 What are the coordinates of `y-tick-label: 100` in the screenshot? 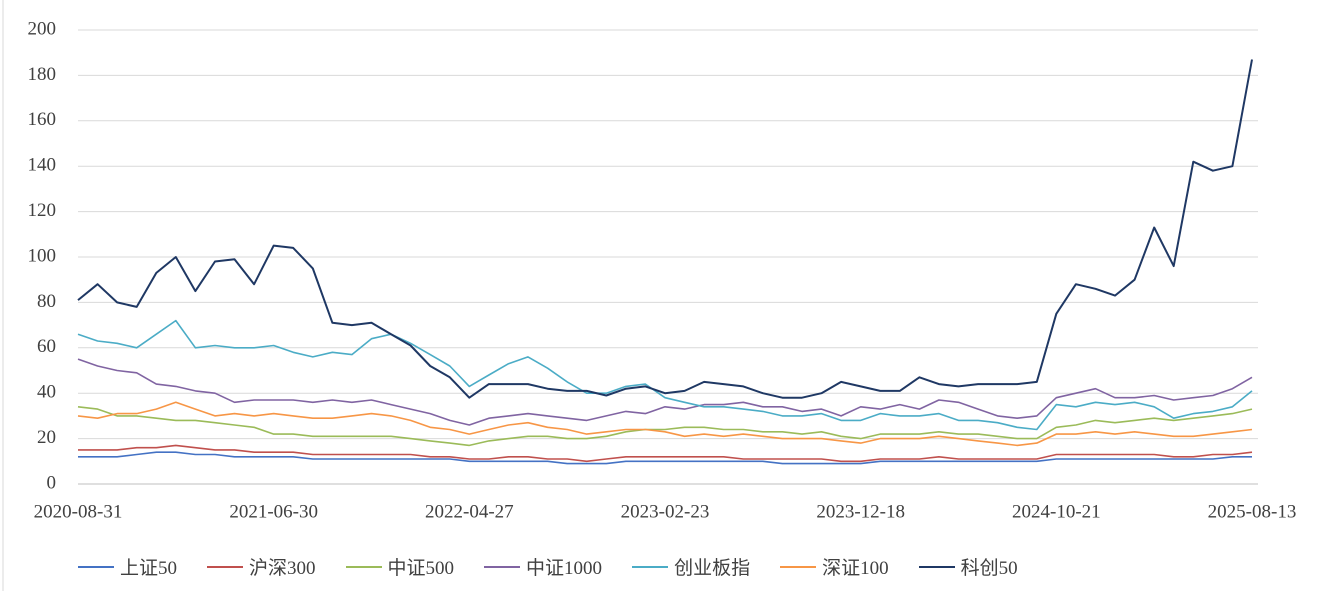 It's located at (42, 255).